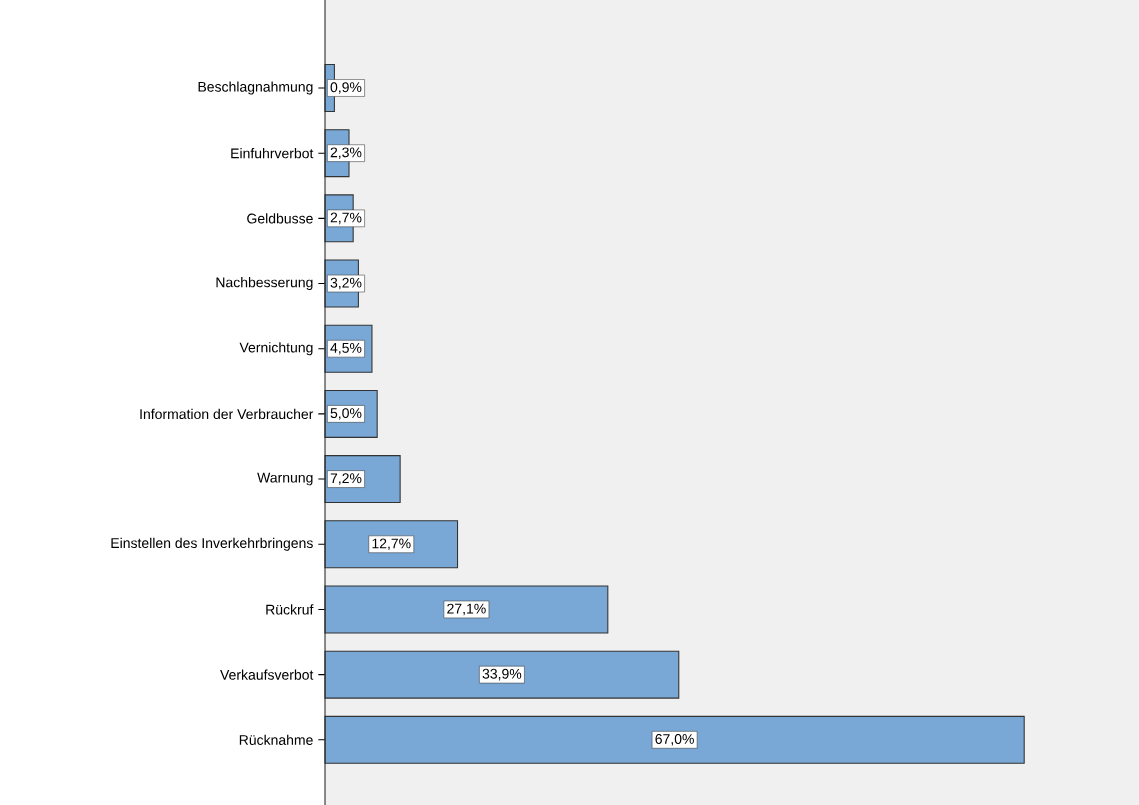  I want to click on data-label: 3,2%, so click(346, 283).